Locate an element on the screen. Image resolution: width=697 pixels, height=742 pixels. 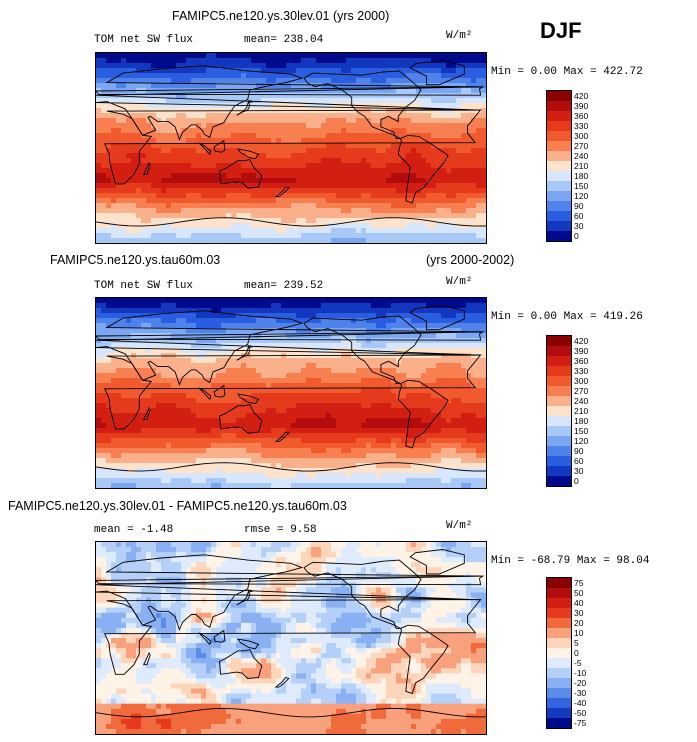
coastline is located at coordinates (248, 154).